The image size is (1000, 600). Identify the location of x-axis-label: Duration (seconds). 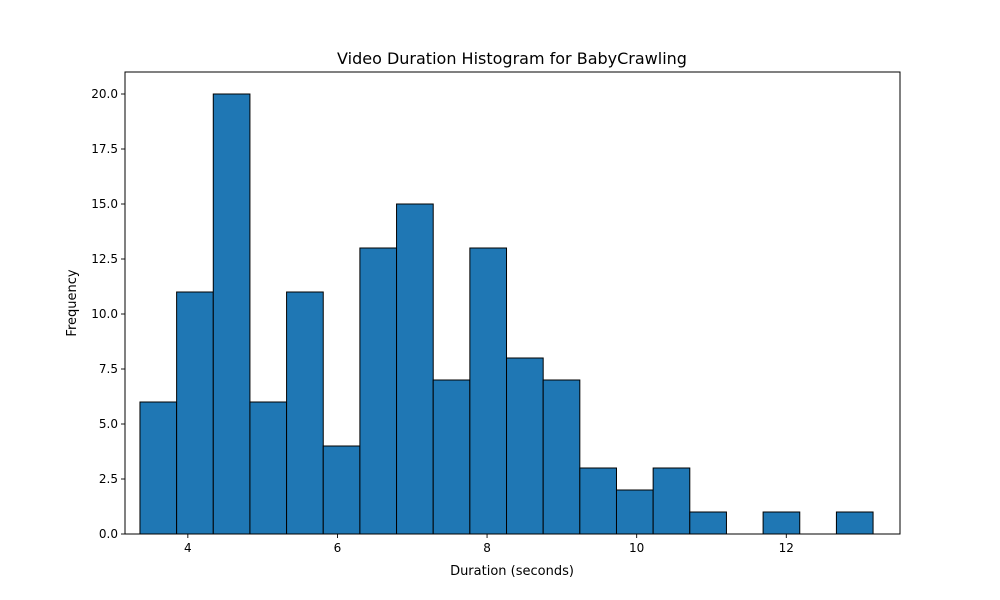
(512, 571).